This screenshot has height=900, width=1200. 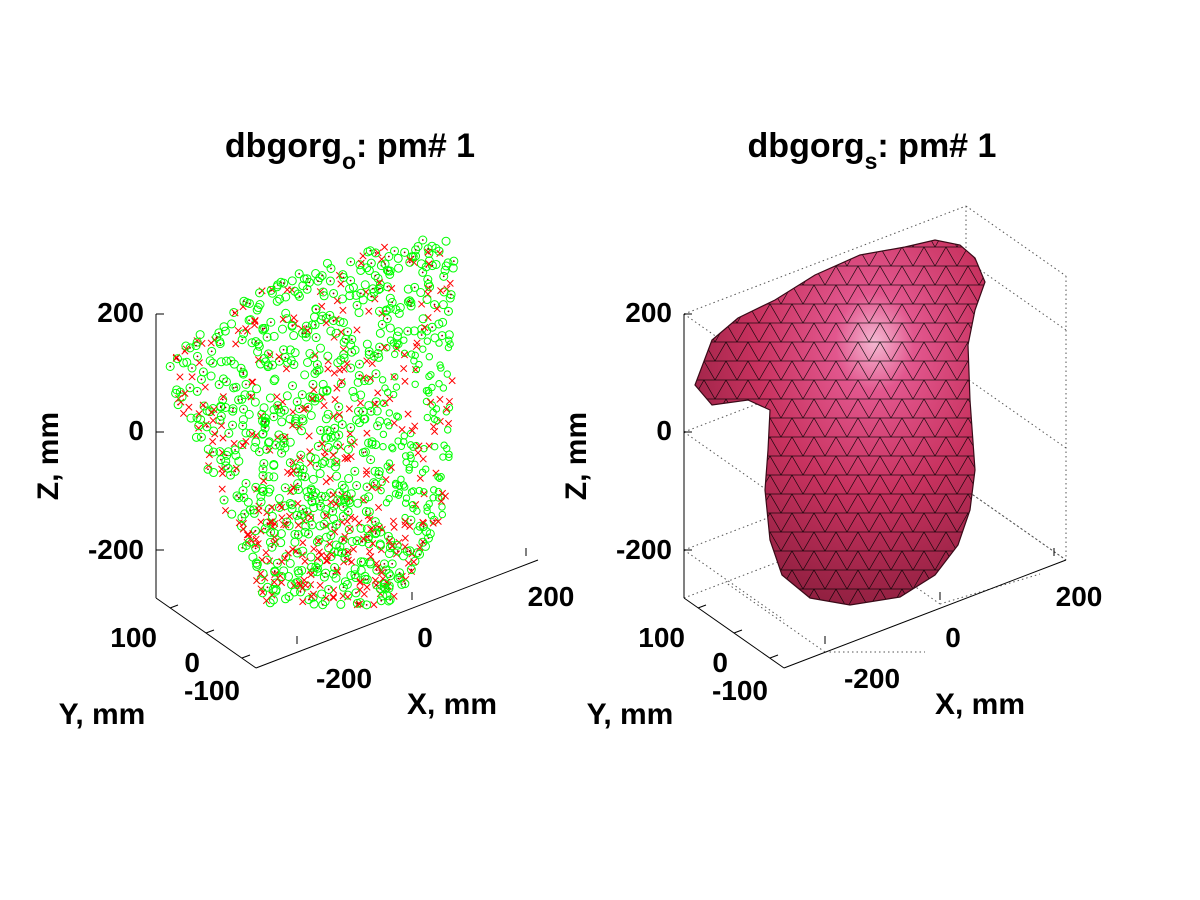 What do you see at coordinates (664, 430) in the screenshot?
I see `right-z-tick-0: 0` at bounding box center [664, 430].